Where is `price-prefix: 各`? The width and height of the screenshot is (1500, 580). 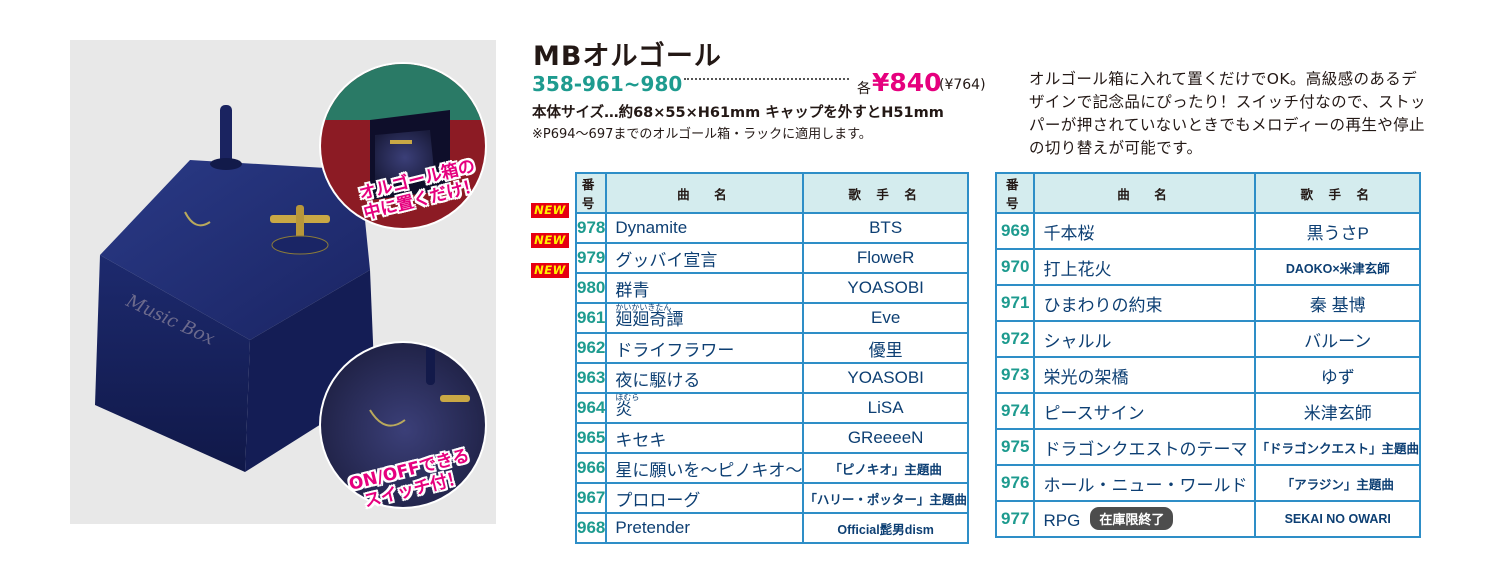 price-prefix: 各 is located at coordinates (864, 89).